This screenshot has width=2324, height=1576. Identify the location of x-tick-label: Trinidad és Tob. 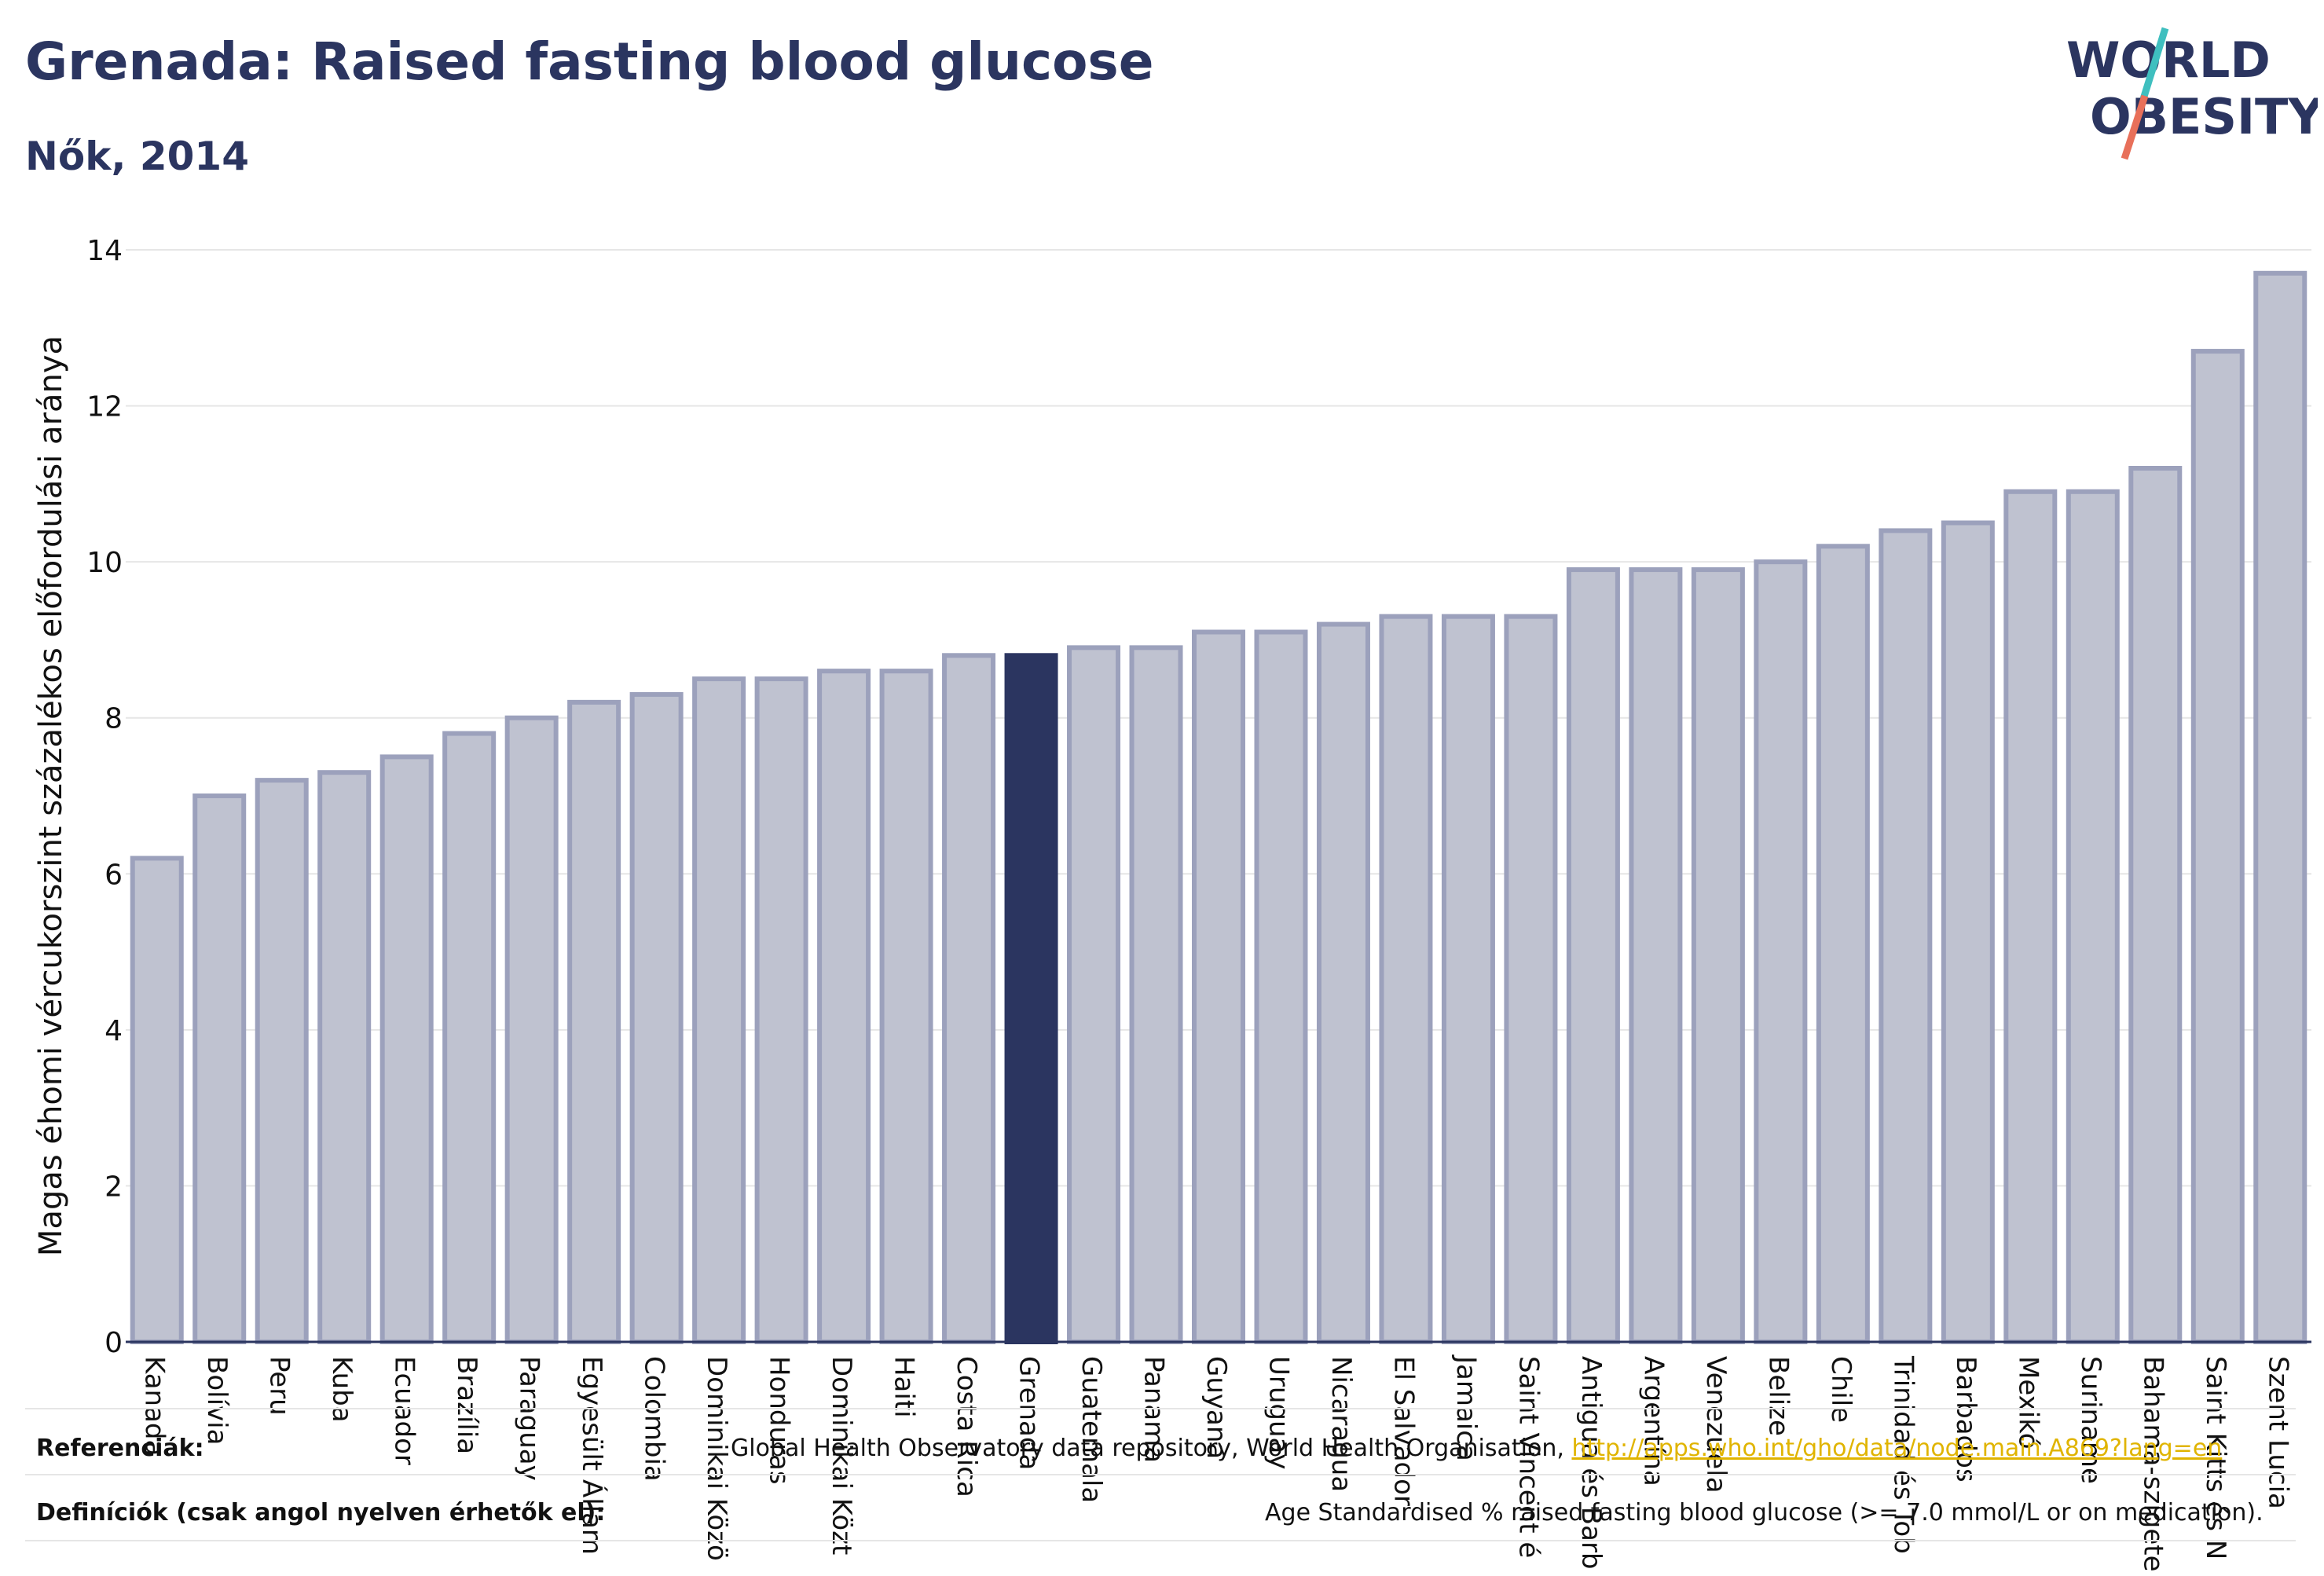
(1903, 1454).